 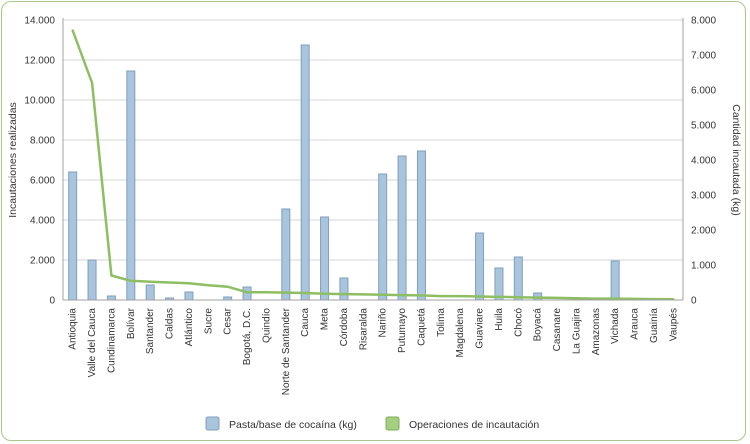 I want to click on category-label: Cundinamarca, so click(x=111, y=340).